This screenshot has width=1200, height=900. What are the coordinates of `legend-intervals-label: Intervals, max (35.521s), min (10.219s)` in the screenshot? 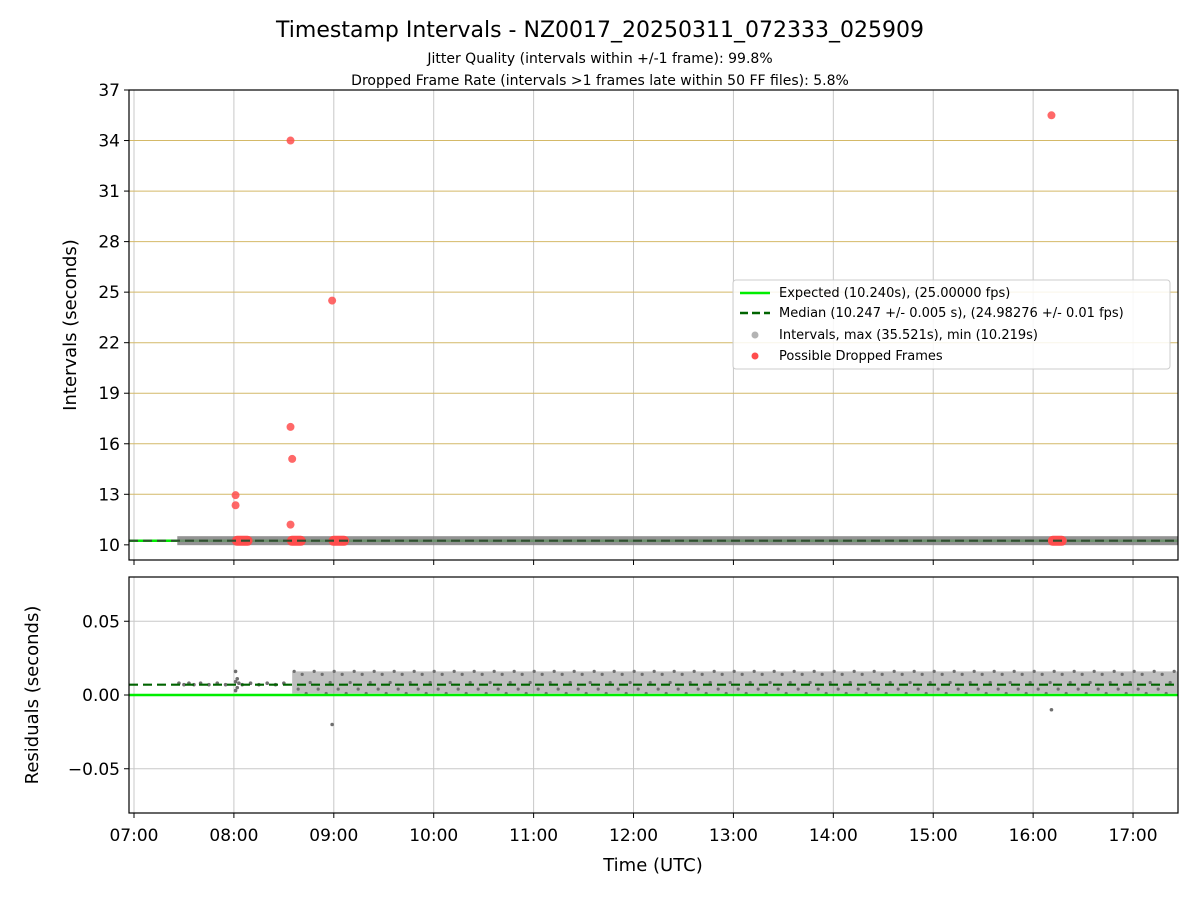 It's located at (908, 335).